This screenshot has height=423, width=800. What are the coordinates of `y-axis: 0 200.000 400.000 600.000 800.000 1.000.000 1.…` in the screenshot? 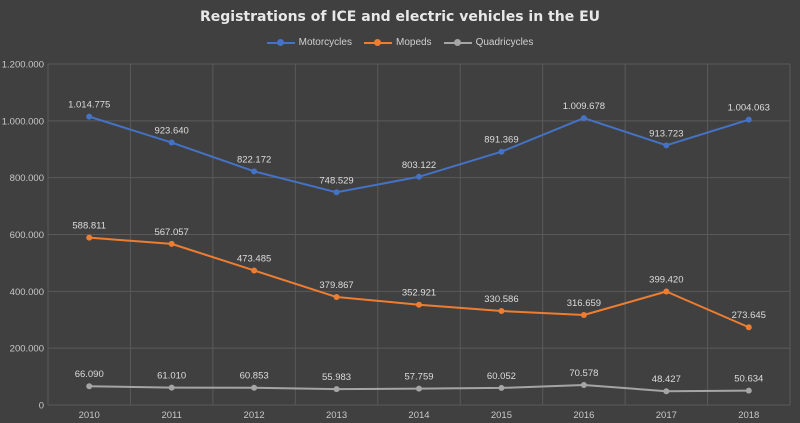 It's located at (23, 236).